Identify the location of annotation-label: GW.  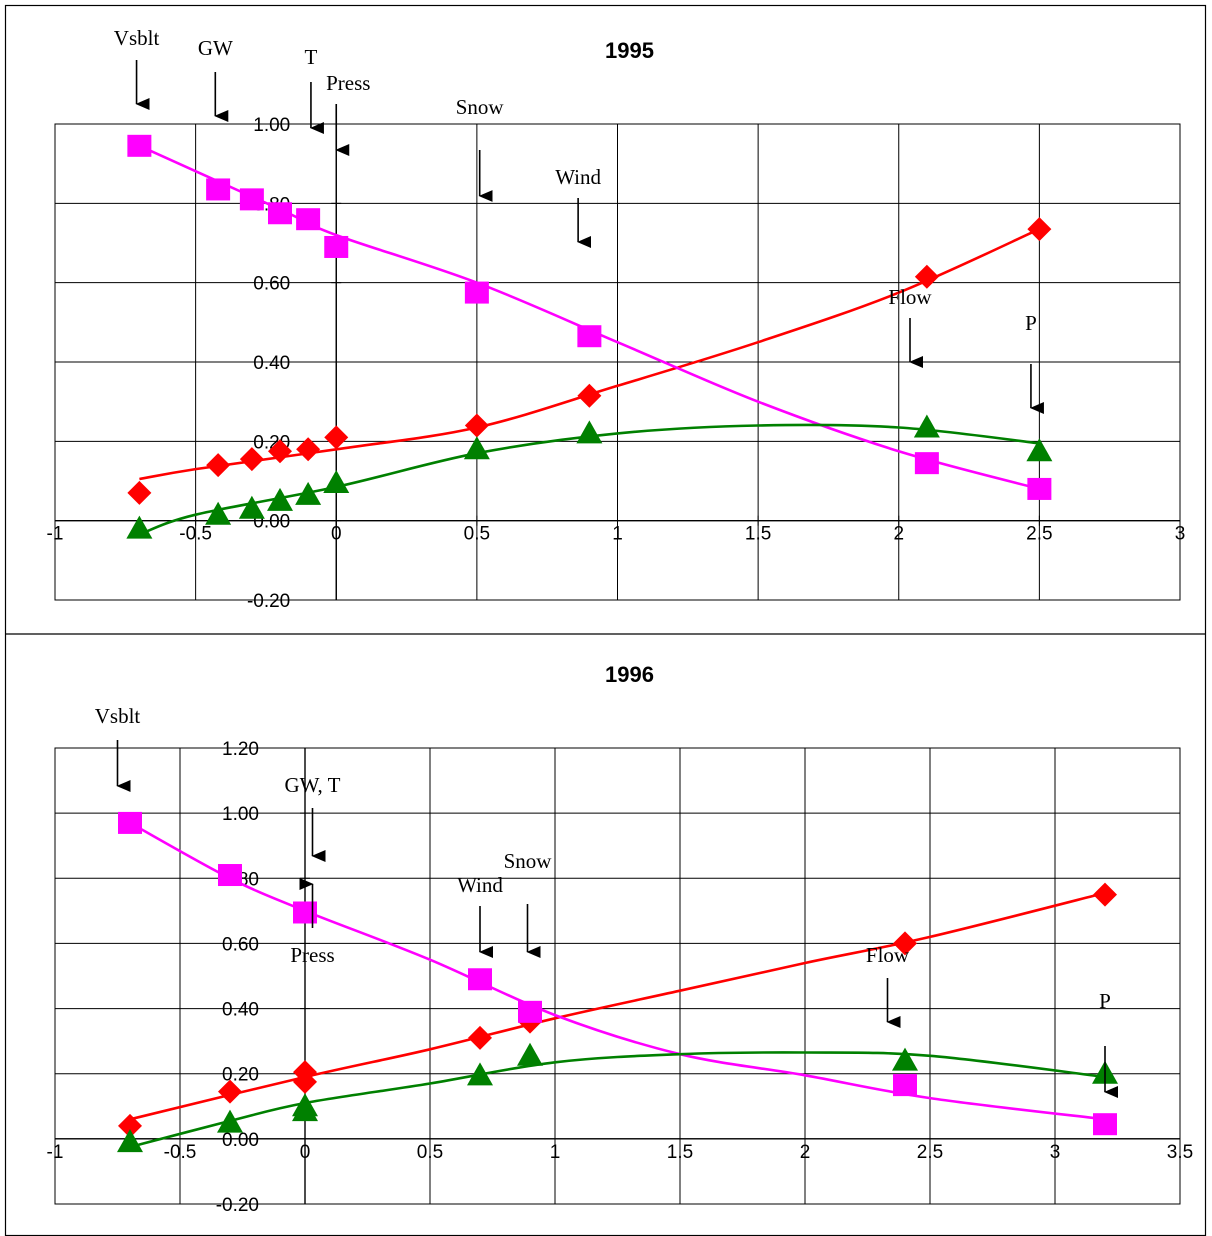
(215, 48).